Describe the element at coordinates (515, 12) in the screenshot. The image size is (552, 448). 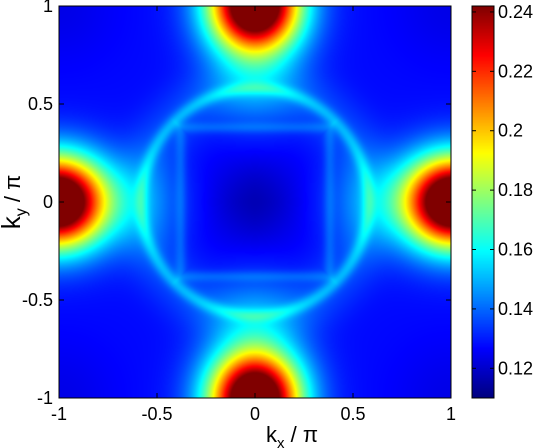
I see `colorbar-tick-label: 0.24` at that location.